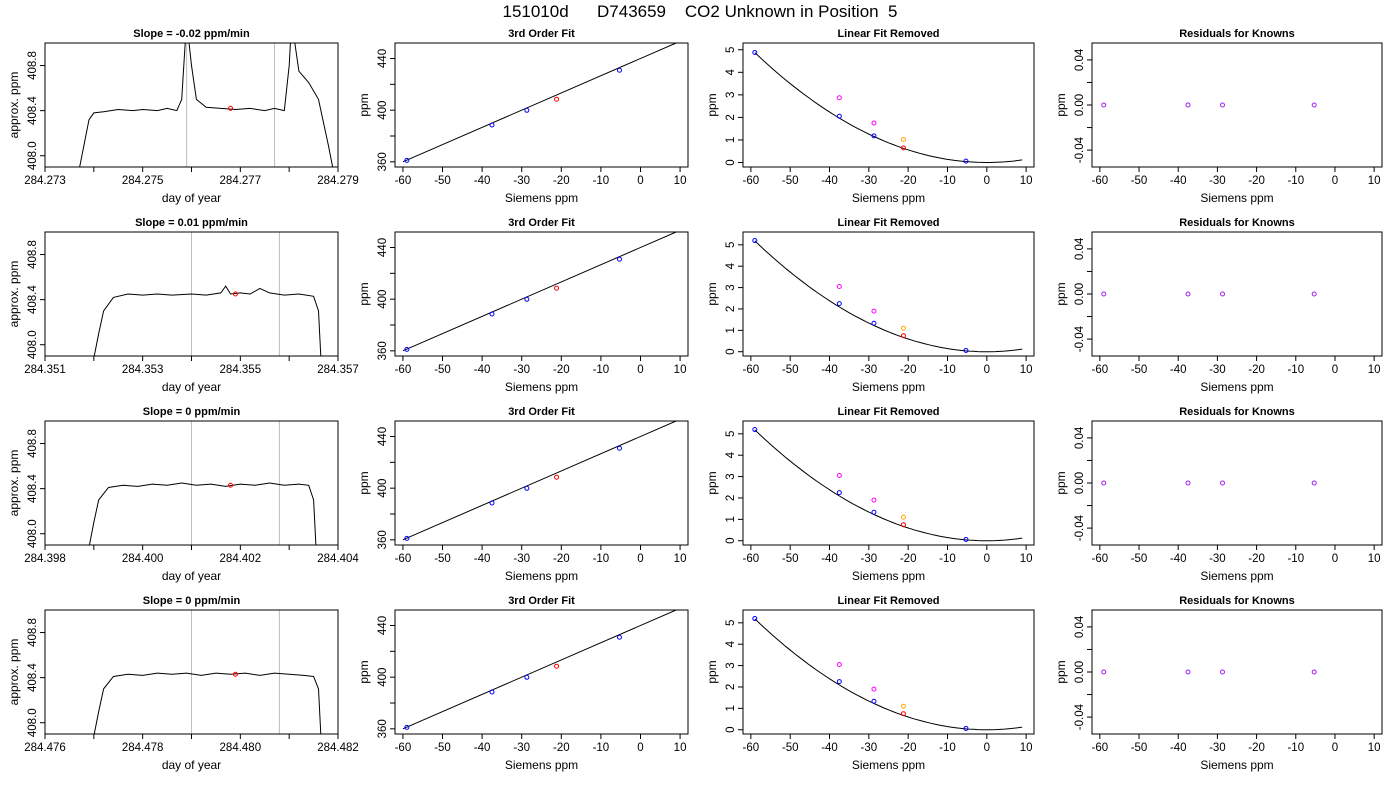  Describe the element at coordinates (888, 576) in the screenshot. I see `panel-2-2-xlabel: Siemens ppm` at that location.